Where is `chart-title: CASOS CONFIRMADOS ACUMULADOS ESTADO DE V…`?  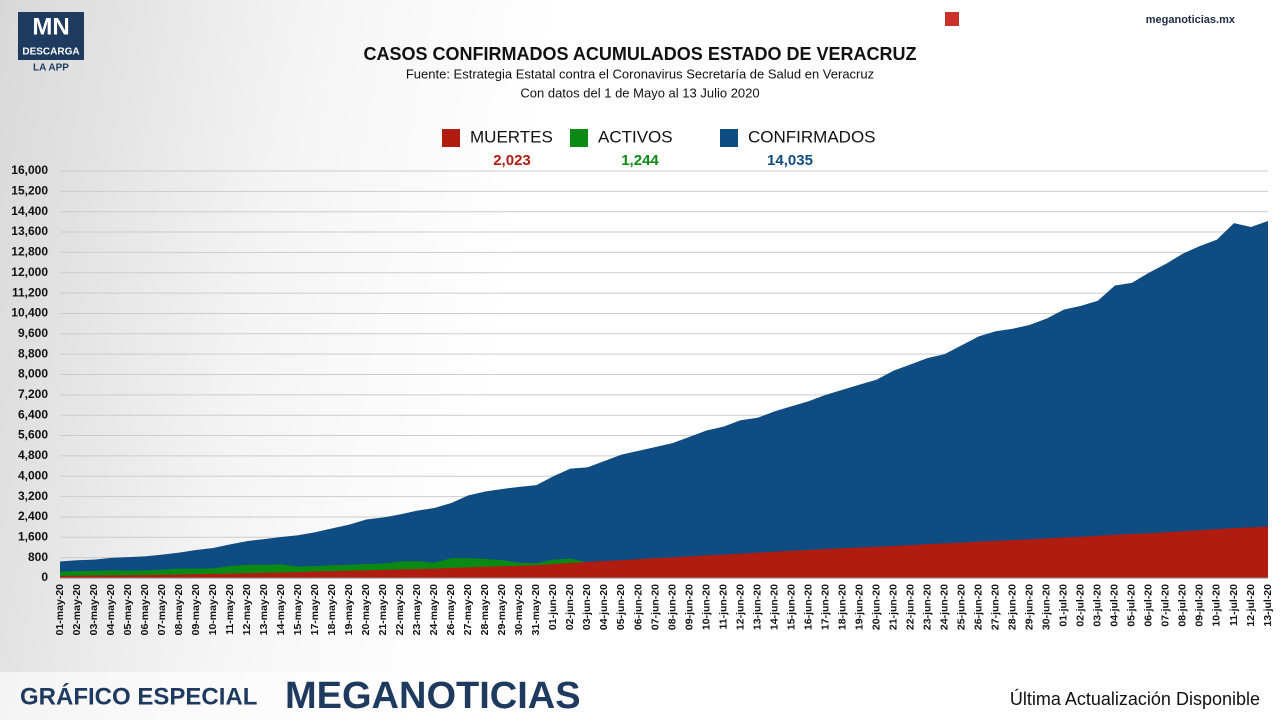
chart-title: CASOS CONFIRMADOS ACUMULADOS ESTADO DE V… is located at coordinates (639, 54).